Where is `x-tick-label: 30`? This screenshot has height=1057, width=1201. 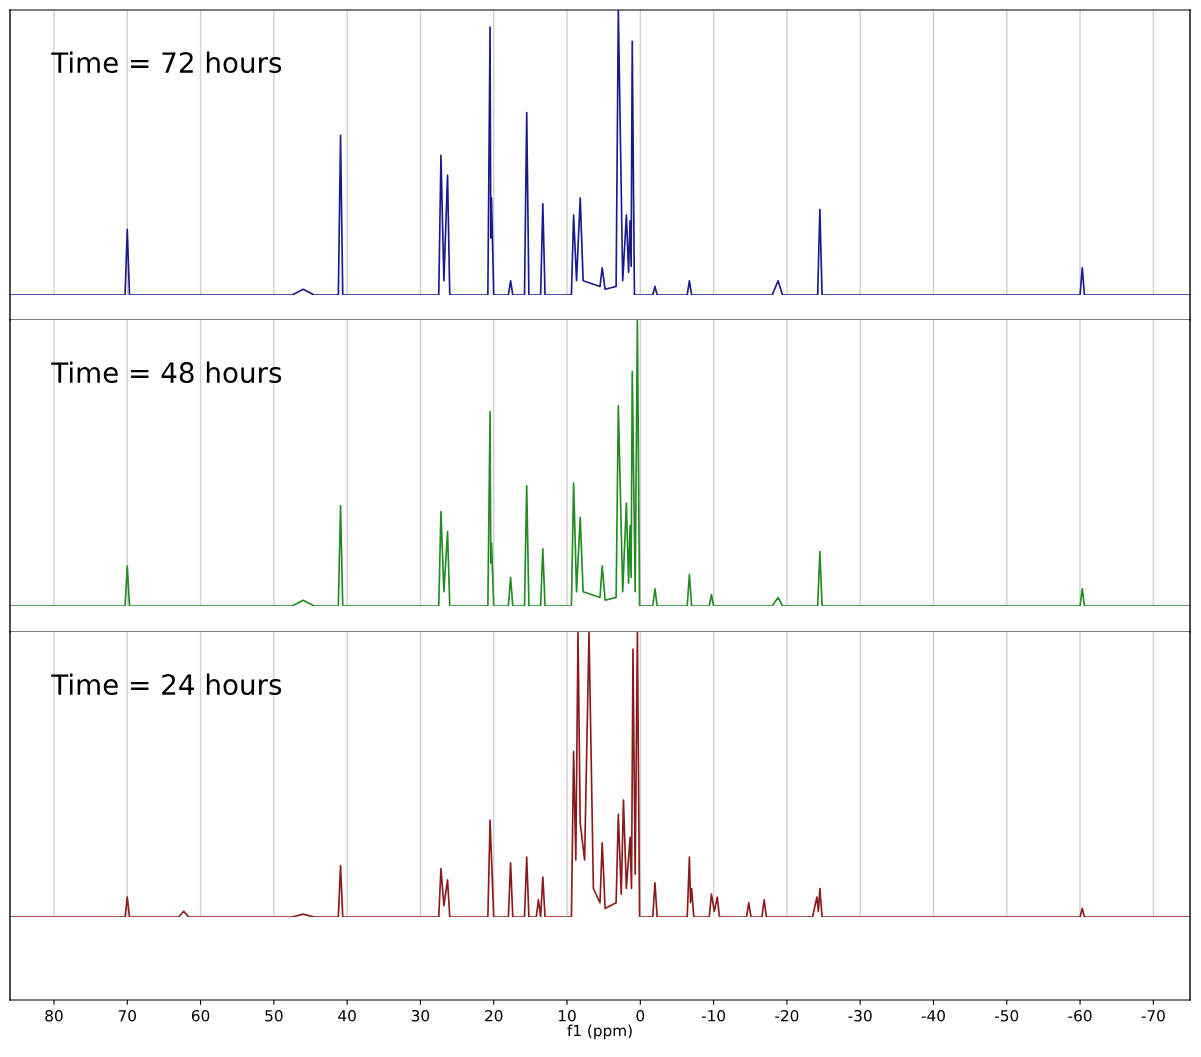
x-tick-label: 30 is located at coordinates (420, 1015).